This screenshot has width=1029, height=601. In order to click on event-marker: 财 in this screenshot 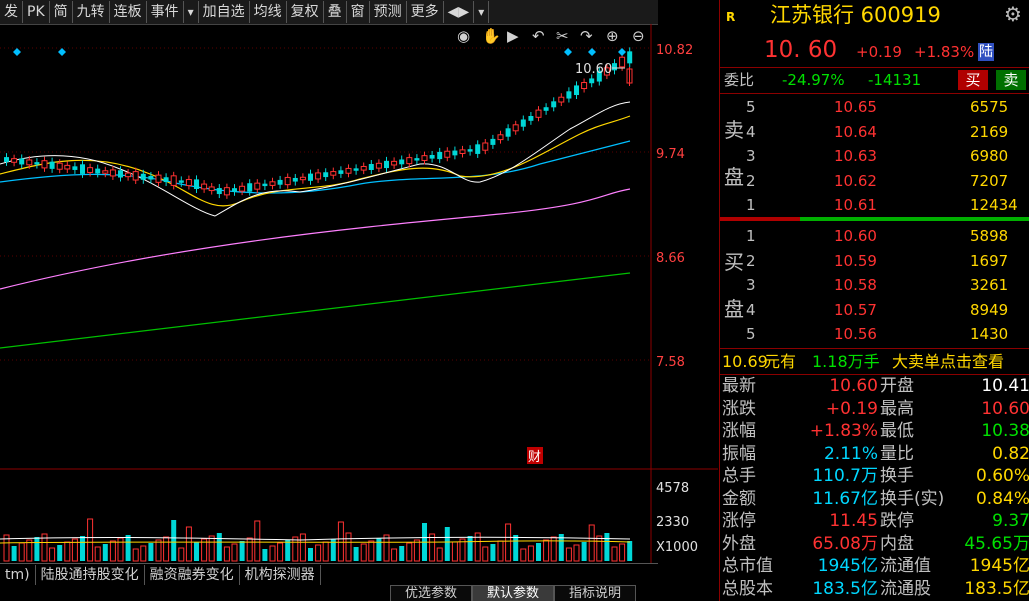, I will do `click(534, 457)`.